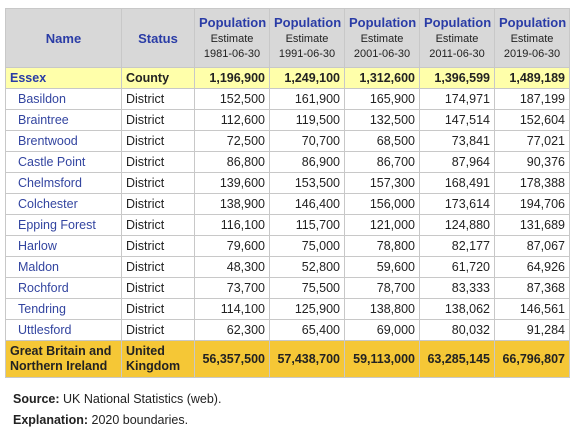 The height and width of the screenshot is (432, 578). Describe the element at coordinates (532, 330) in the screenshot. I see `population-value: 91,284` at that location.